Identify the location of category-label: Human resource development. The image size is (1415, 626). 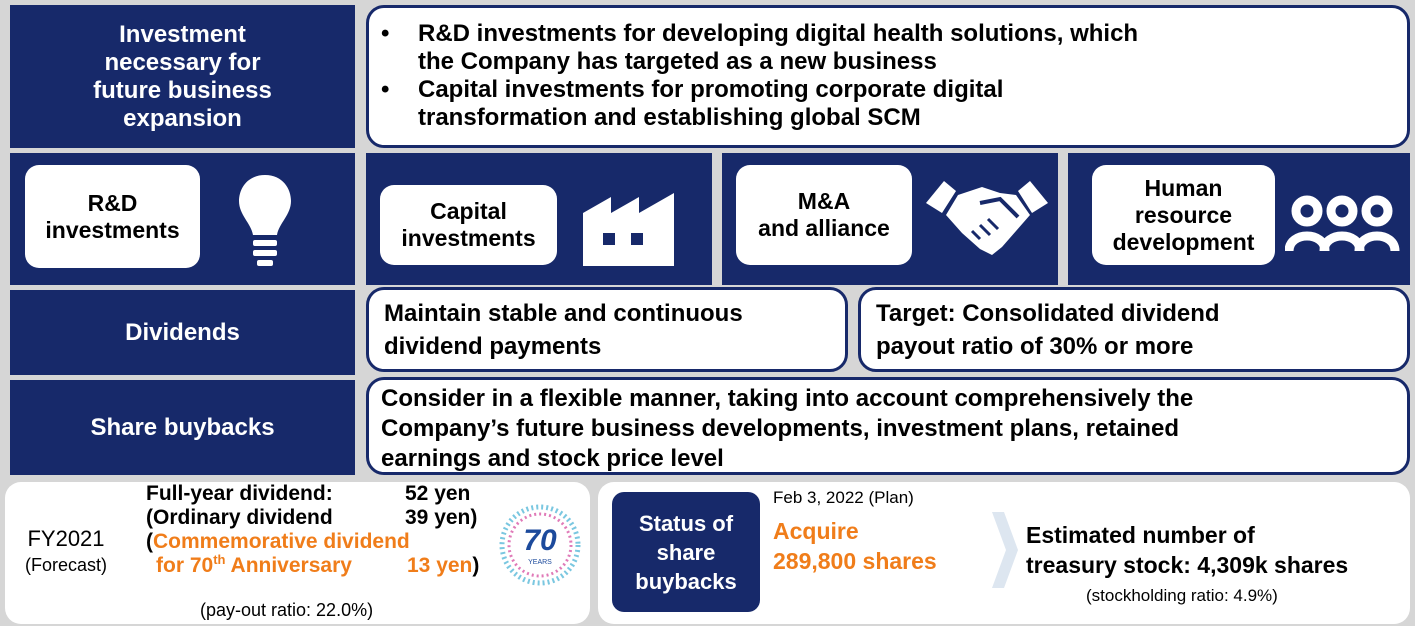
(1183, 215).